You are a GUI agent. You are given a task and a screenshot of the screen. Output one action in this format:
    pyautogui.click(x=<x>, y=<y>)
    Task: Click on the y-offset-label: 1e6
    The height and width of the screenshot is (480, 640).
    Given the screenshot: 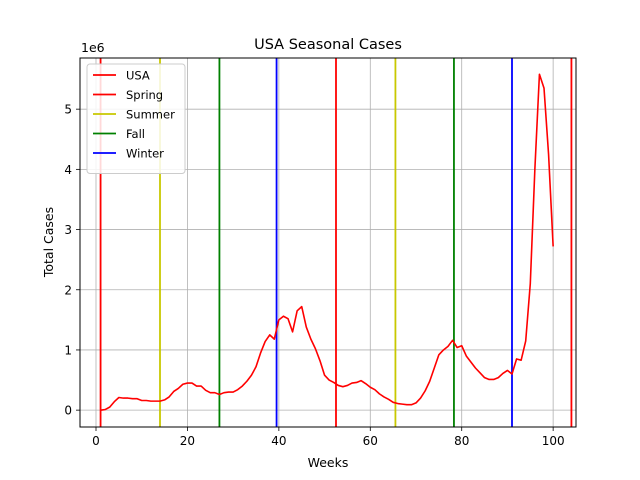 What is the action you would take?
    pyautogui.click(x=93, y=47)
    